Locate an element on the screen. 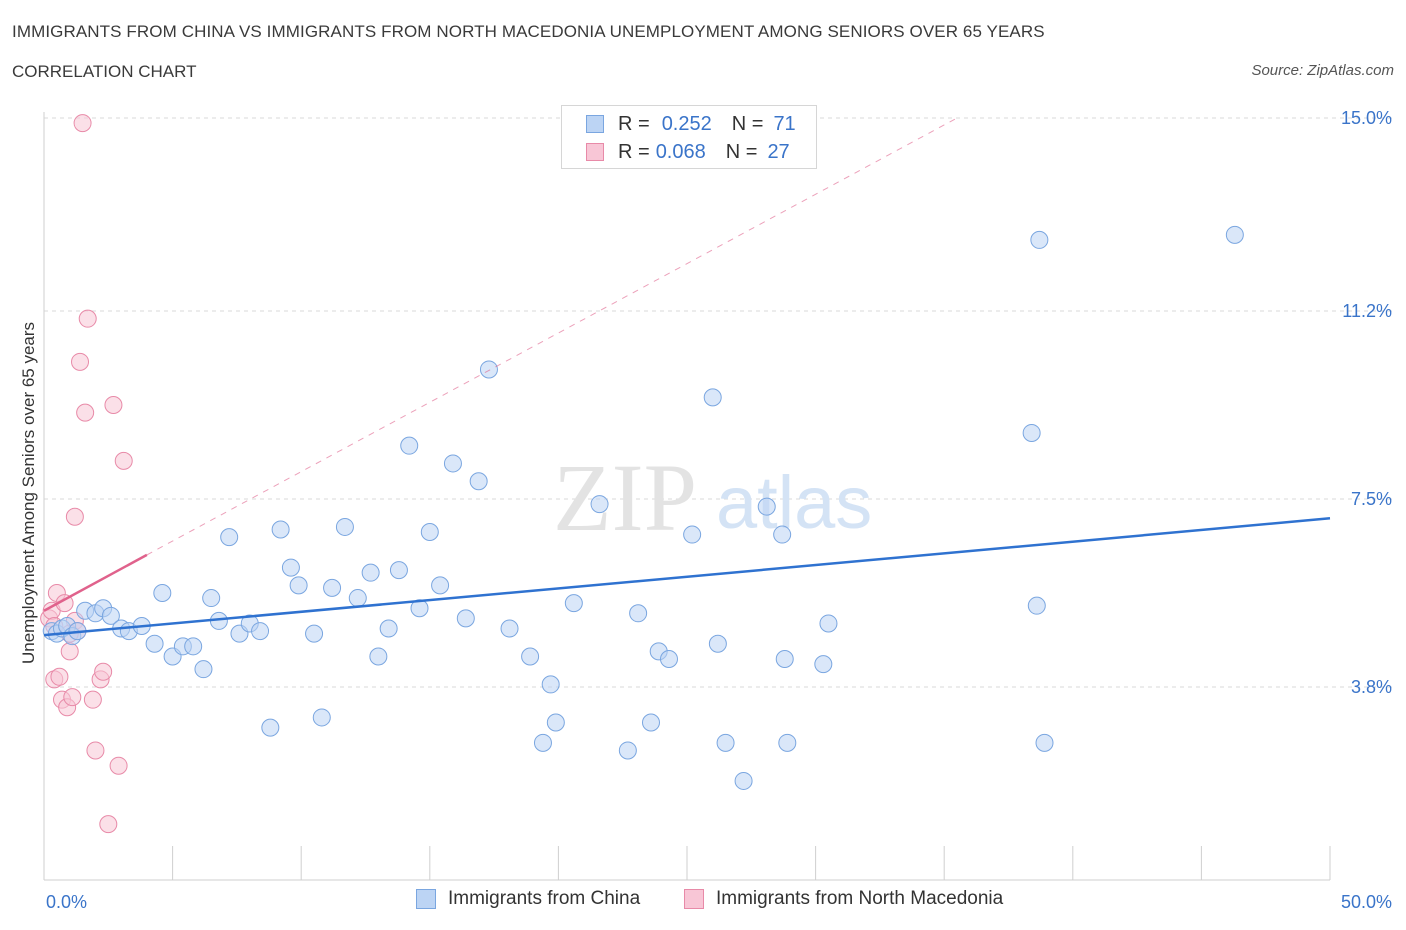  china-trend-line is located at coordinates (687, 577).